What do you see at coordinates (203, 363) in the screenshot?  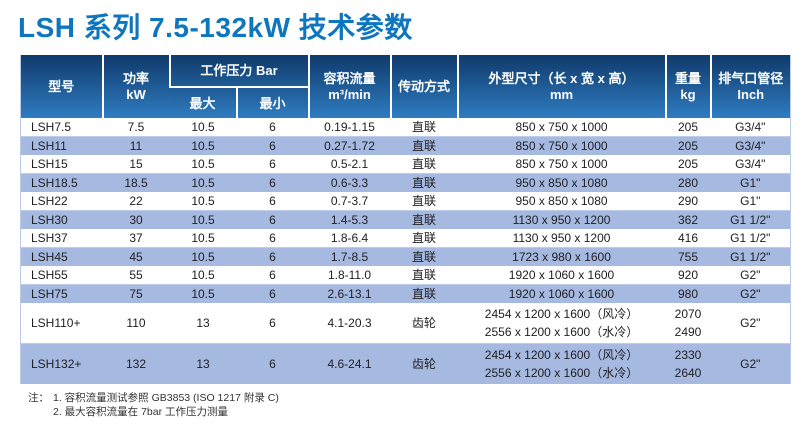 I see `pressure-max-cell: 13` at bounding box center [203, 363].